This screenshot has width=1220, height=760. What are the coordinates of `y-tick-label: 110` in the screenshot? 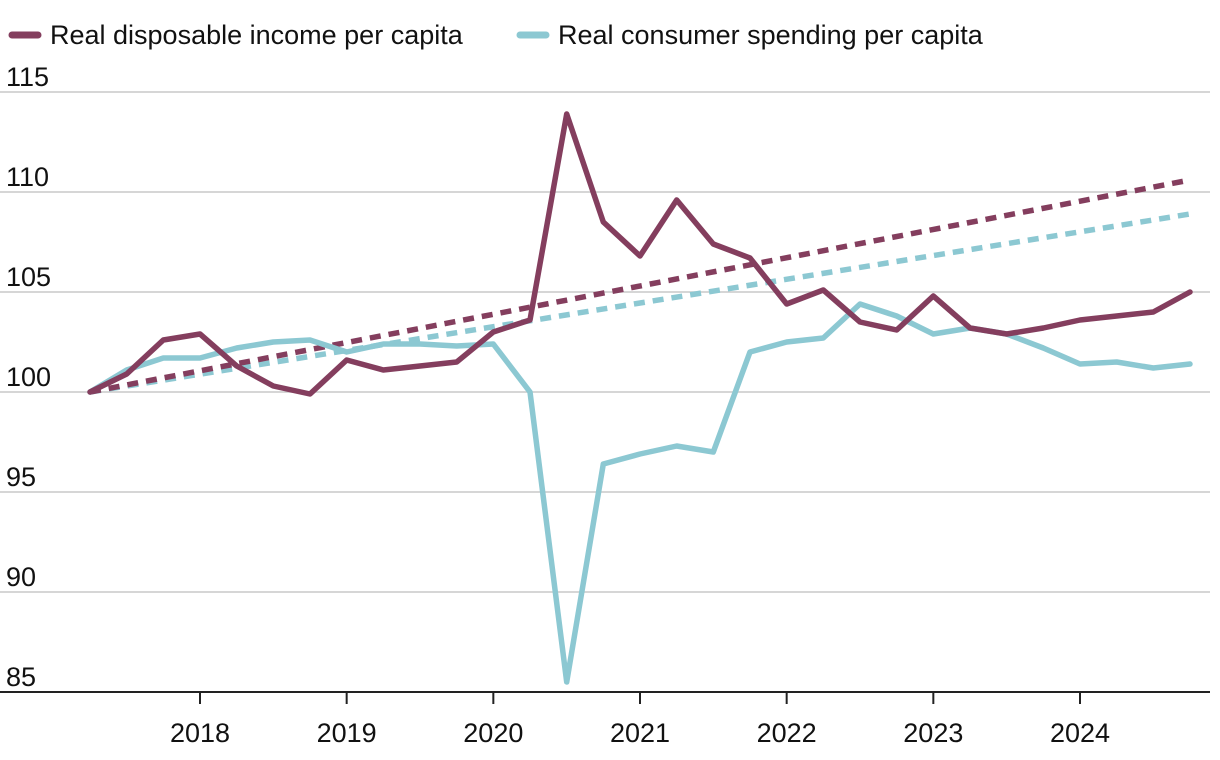 It's located at (27, 177).